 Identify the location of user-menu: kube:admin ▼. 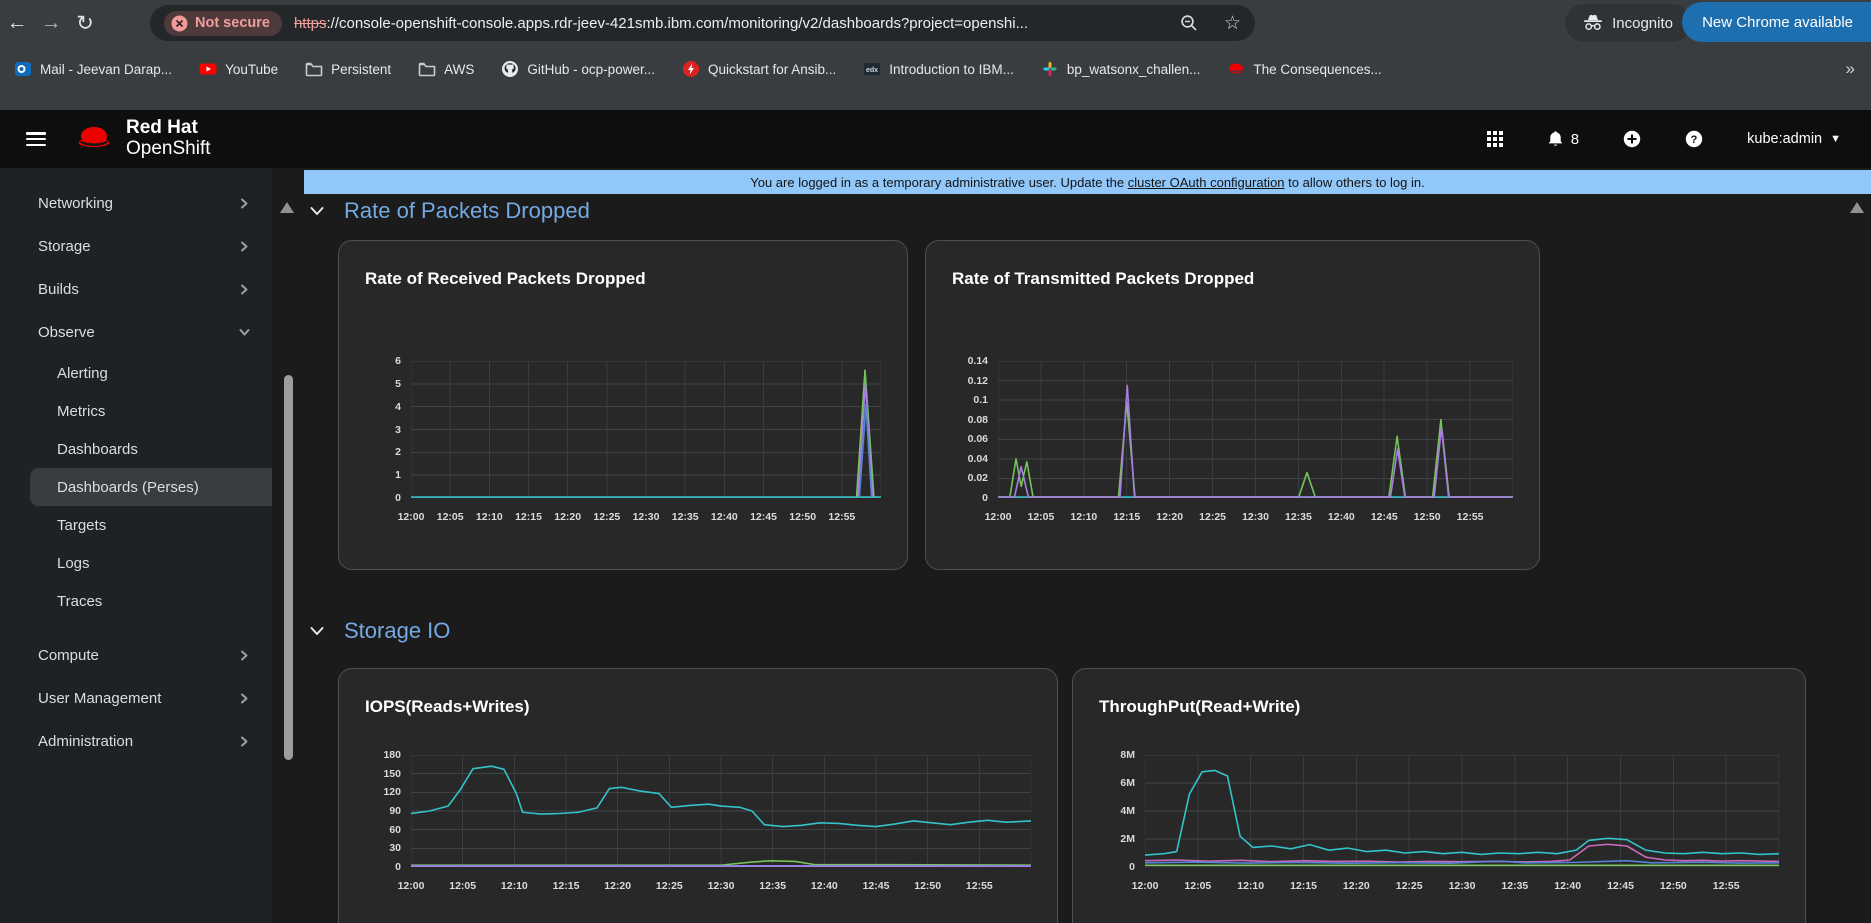
(1794, 139).